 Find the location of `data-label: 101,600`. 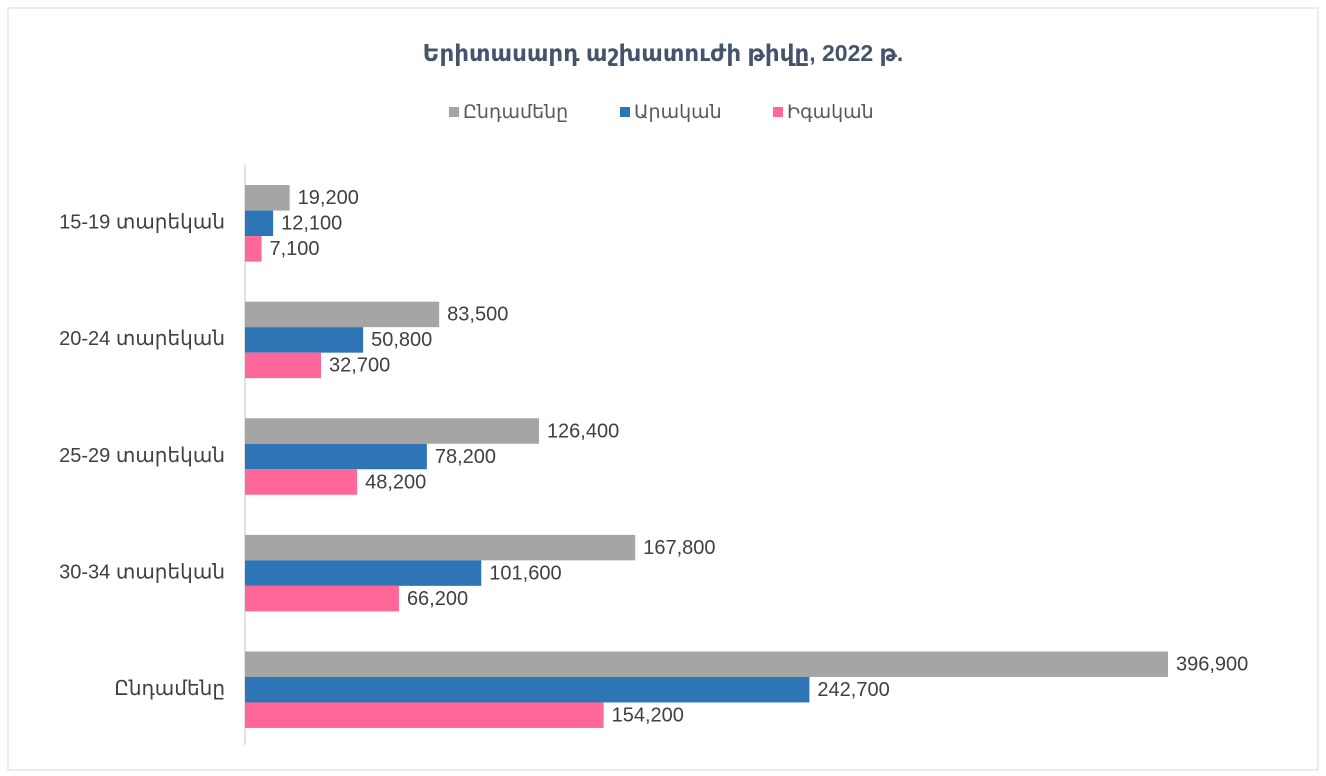

data-label: 101,600 is located at coordinates (525, 573).